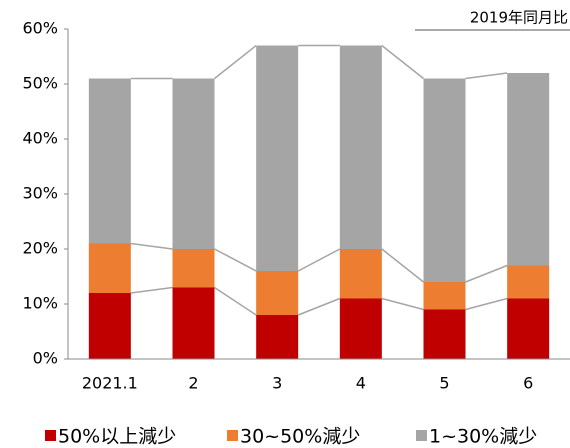  What do you see at coordinates (40, 303) in the screenshot?
I see `y-tick-label: 10%` at bounding box center [40, 303].